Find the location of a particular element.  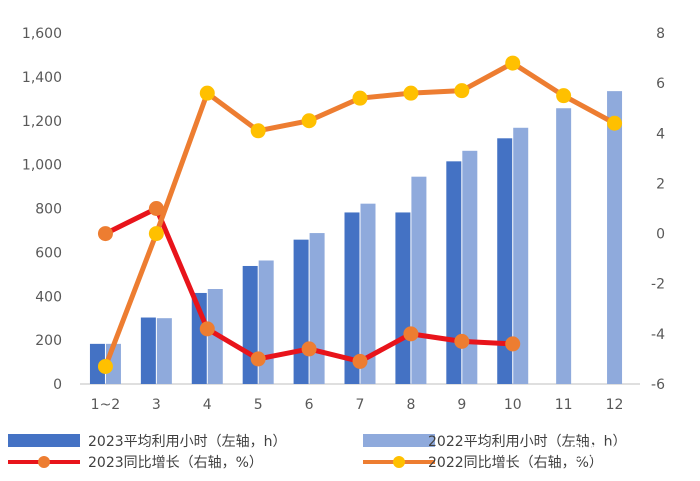

x-tick-label: 3 is located at coordinates (156, 405).